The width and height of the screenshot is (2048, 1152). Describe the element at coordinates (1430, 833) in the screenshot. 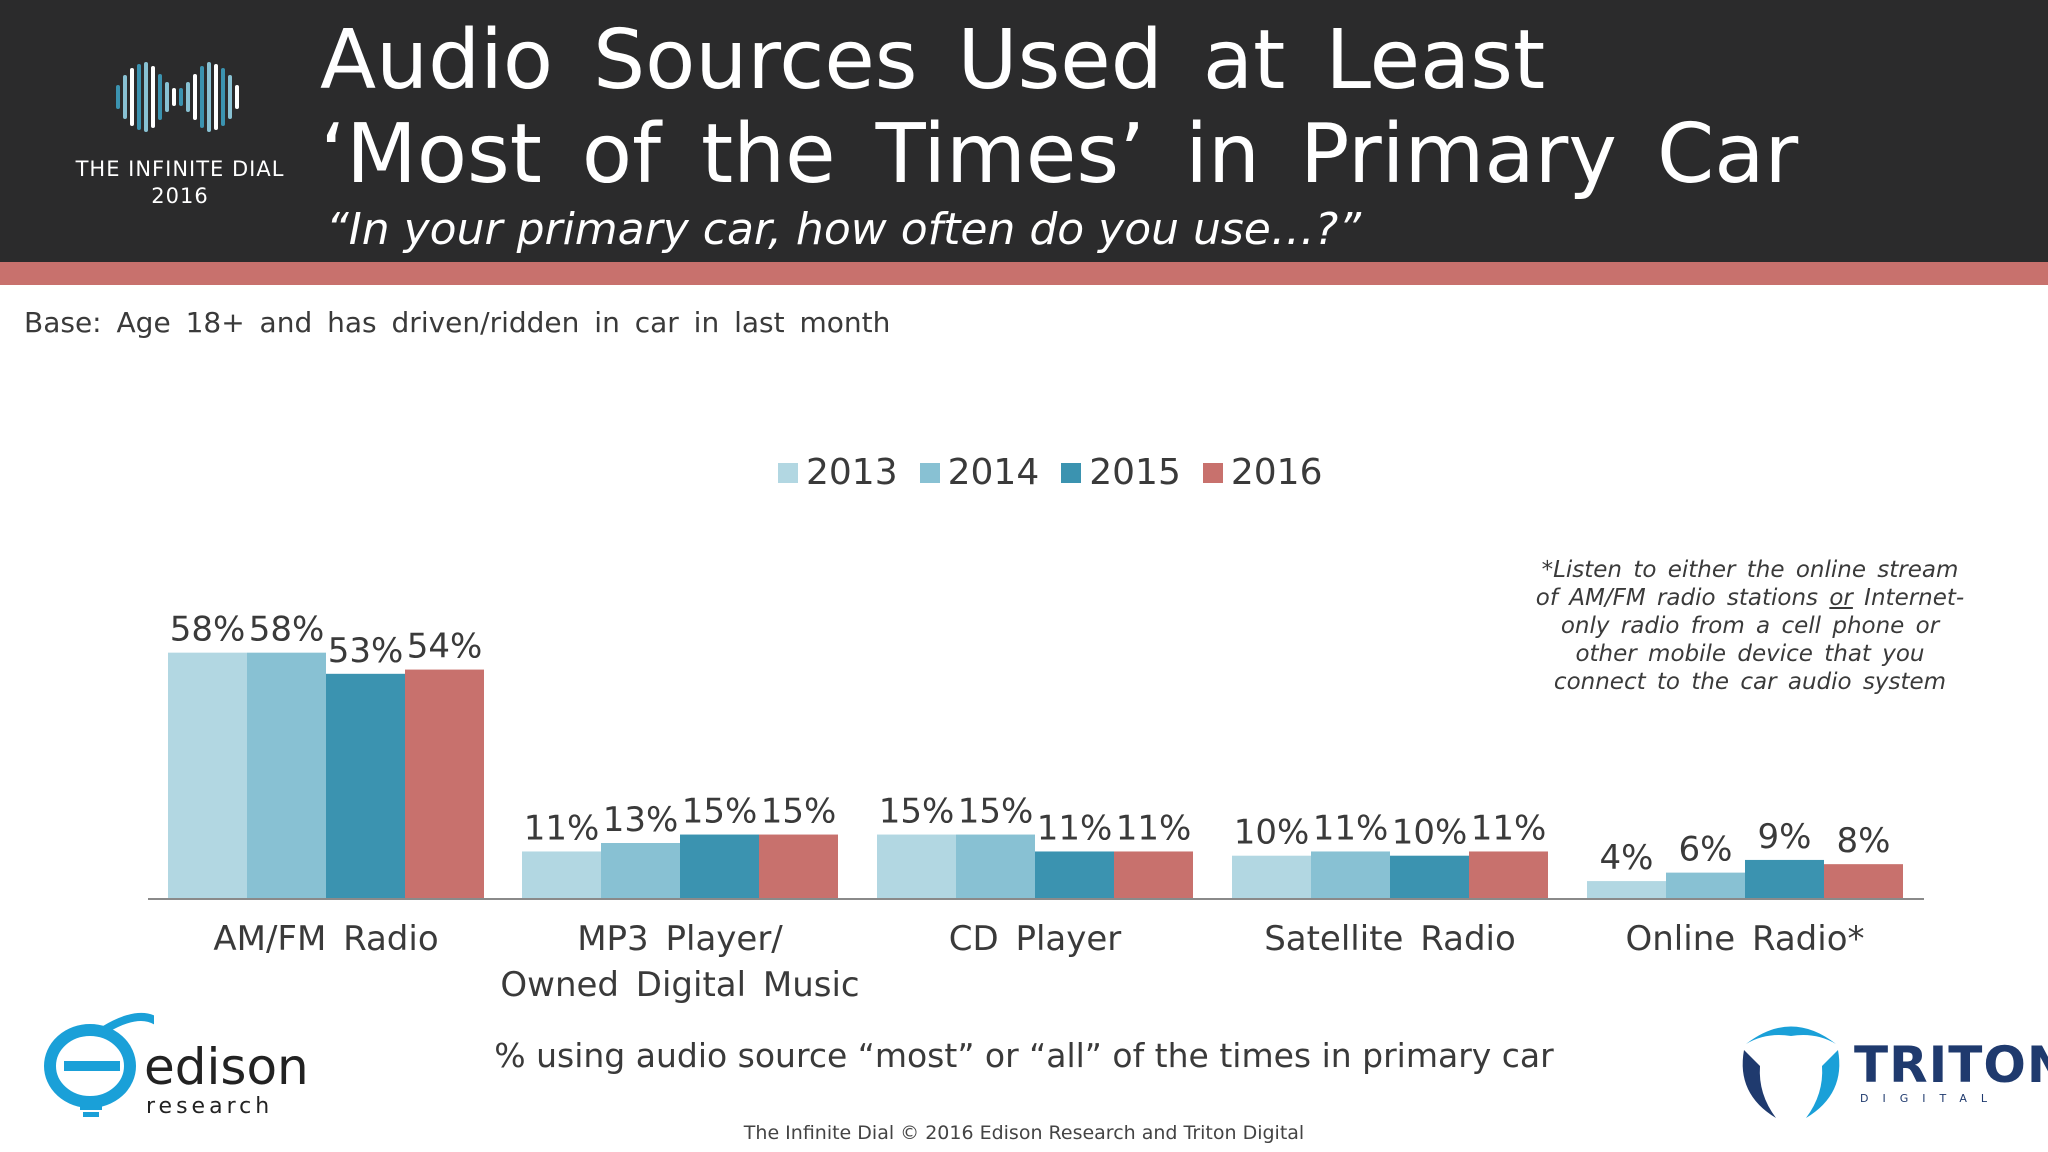

I see `data-label-2015-cat-3: 10%` at that location.